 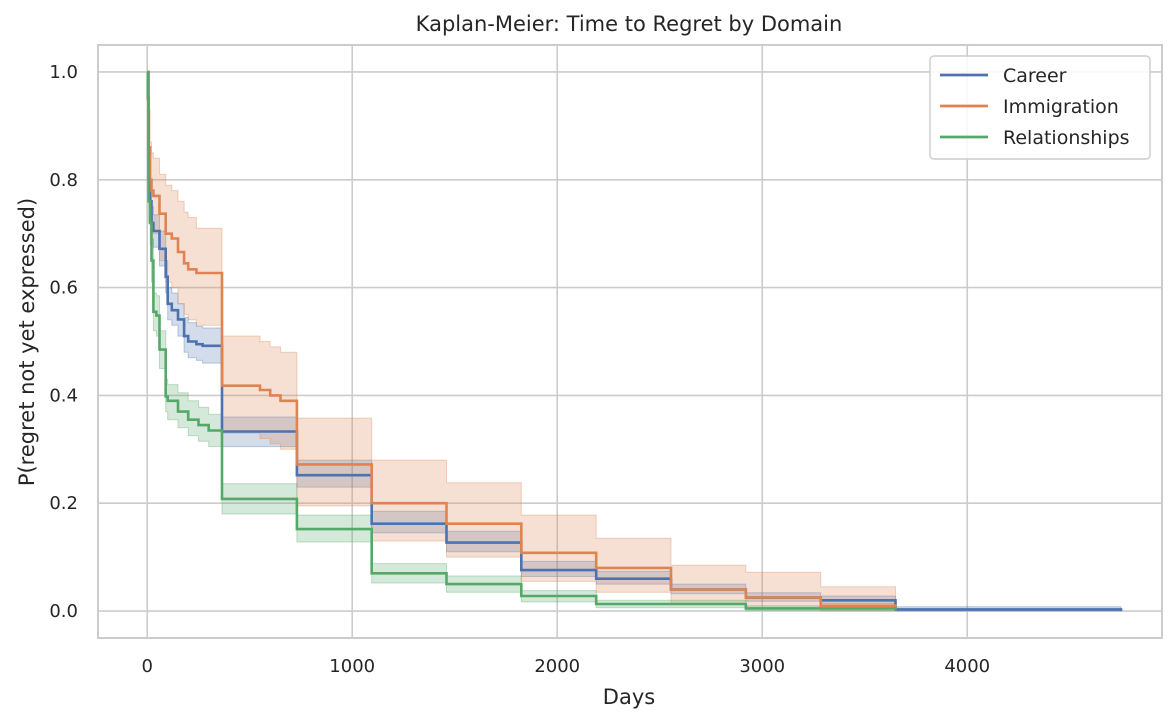 I want to click on legend-box, so click(x=1040, y=107).